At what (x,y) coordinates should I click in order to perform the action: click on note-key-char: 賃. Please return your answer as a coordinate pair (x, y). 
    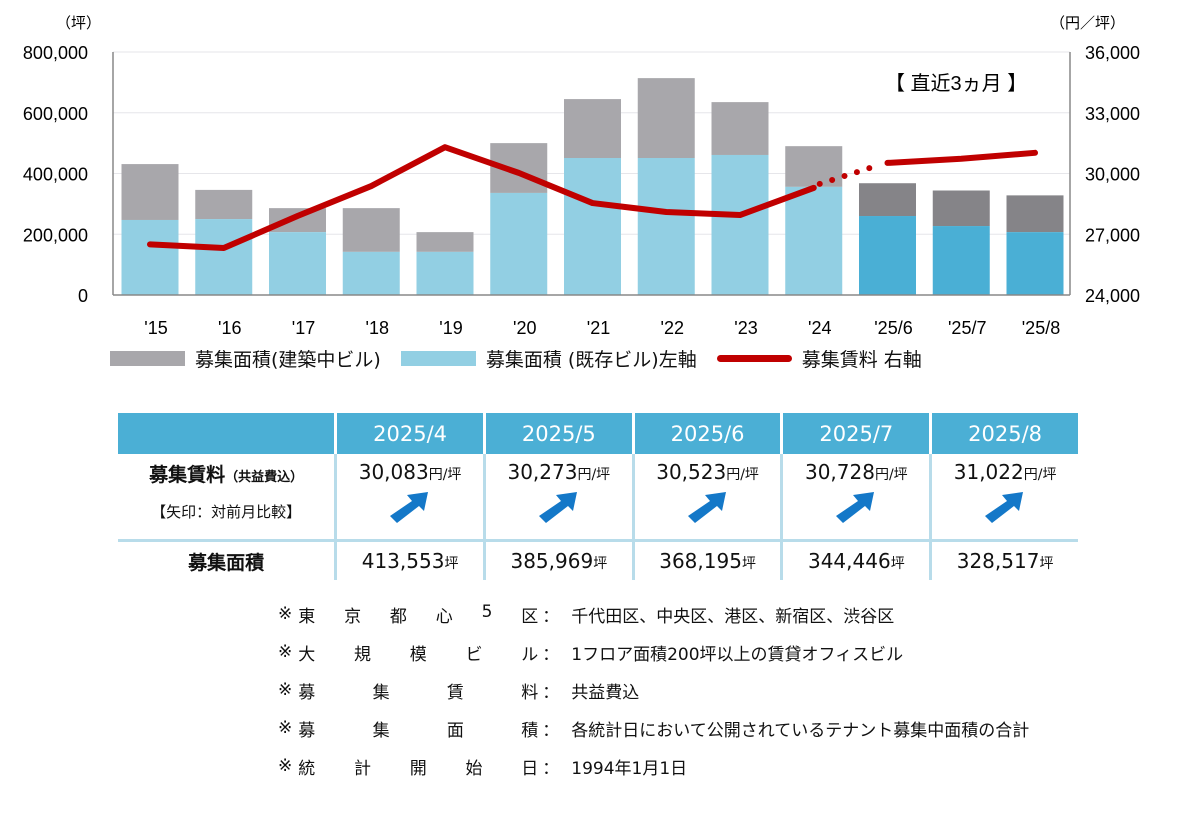
    Looking at the image, I should click on (455, 692).